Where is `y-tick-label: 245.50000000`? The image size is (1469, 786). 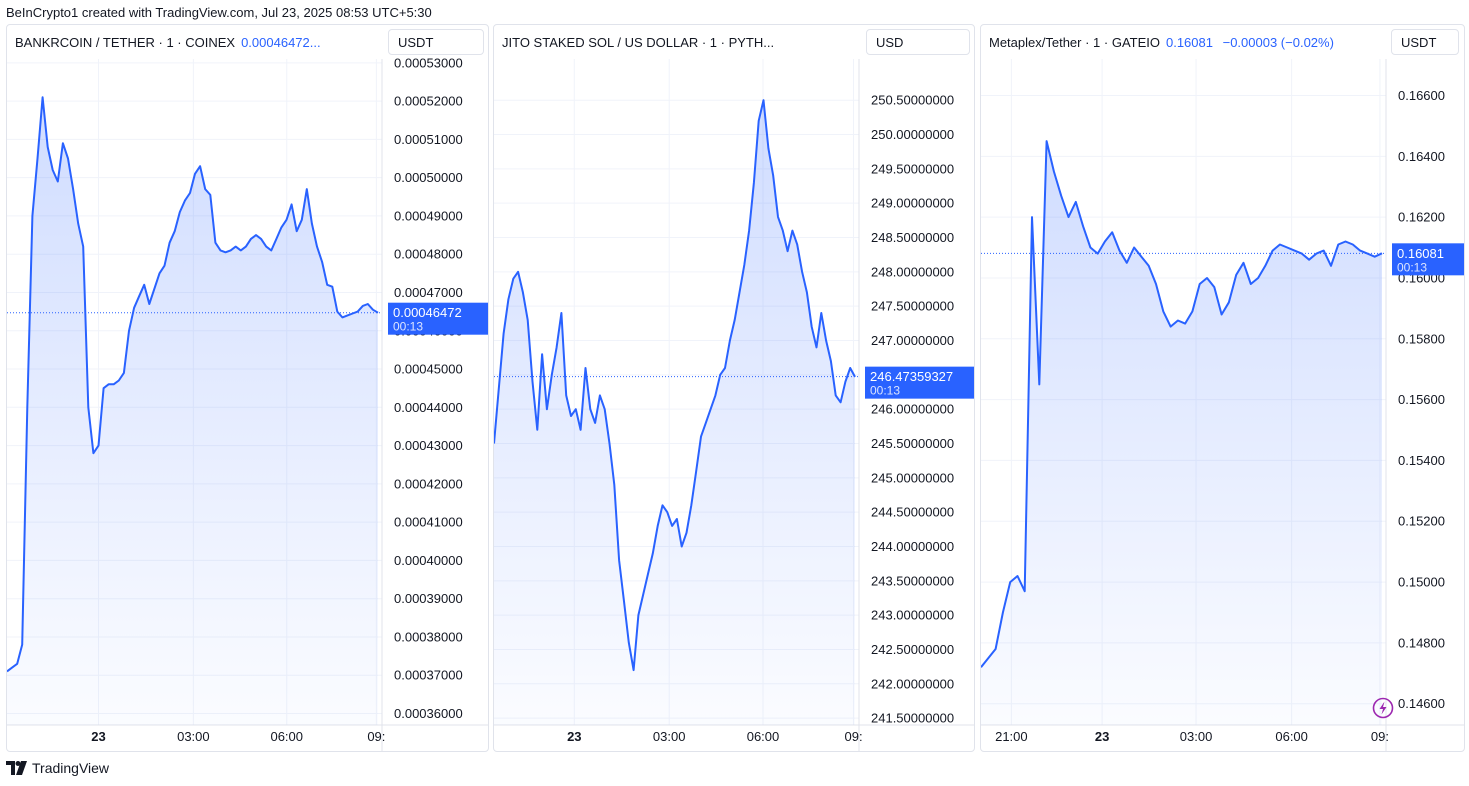 y-tick-label: 245.50000000 is located at coordinates (912, 443).